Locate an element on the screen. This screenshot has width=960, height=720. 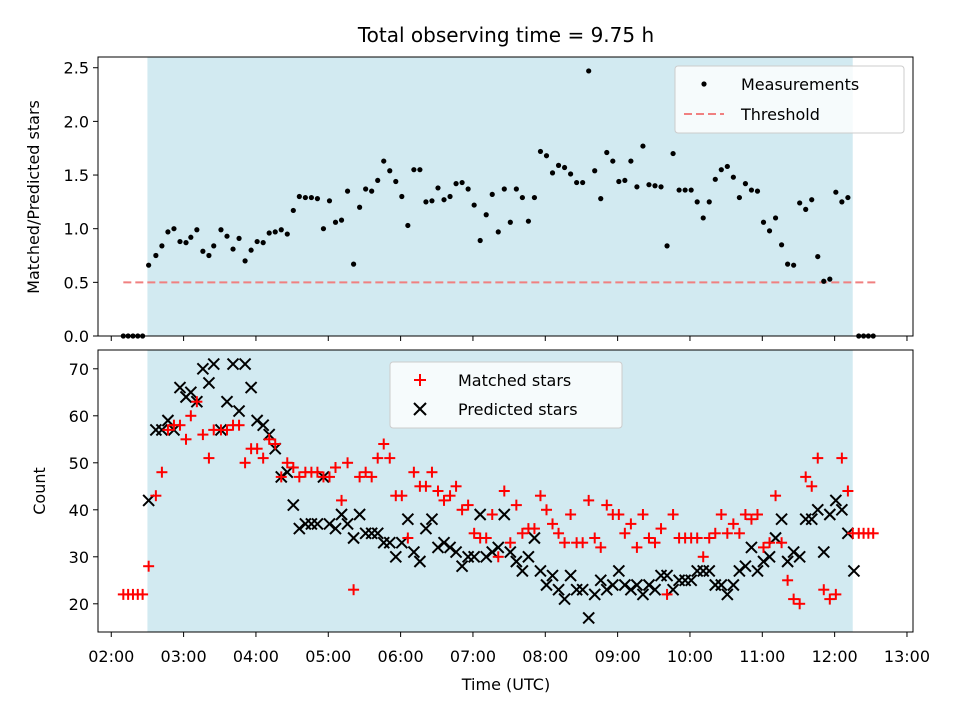
top-y-tick-label: 1.5 is located at coordinates (76, 175).